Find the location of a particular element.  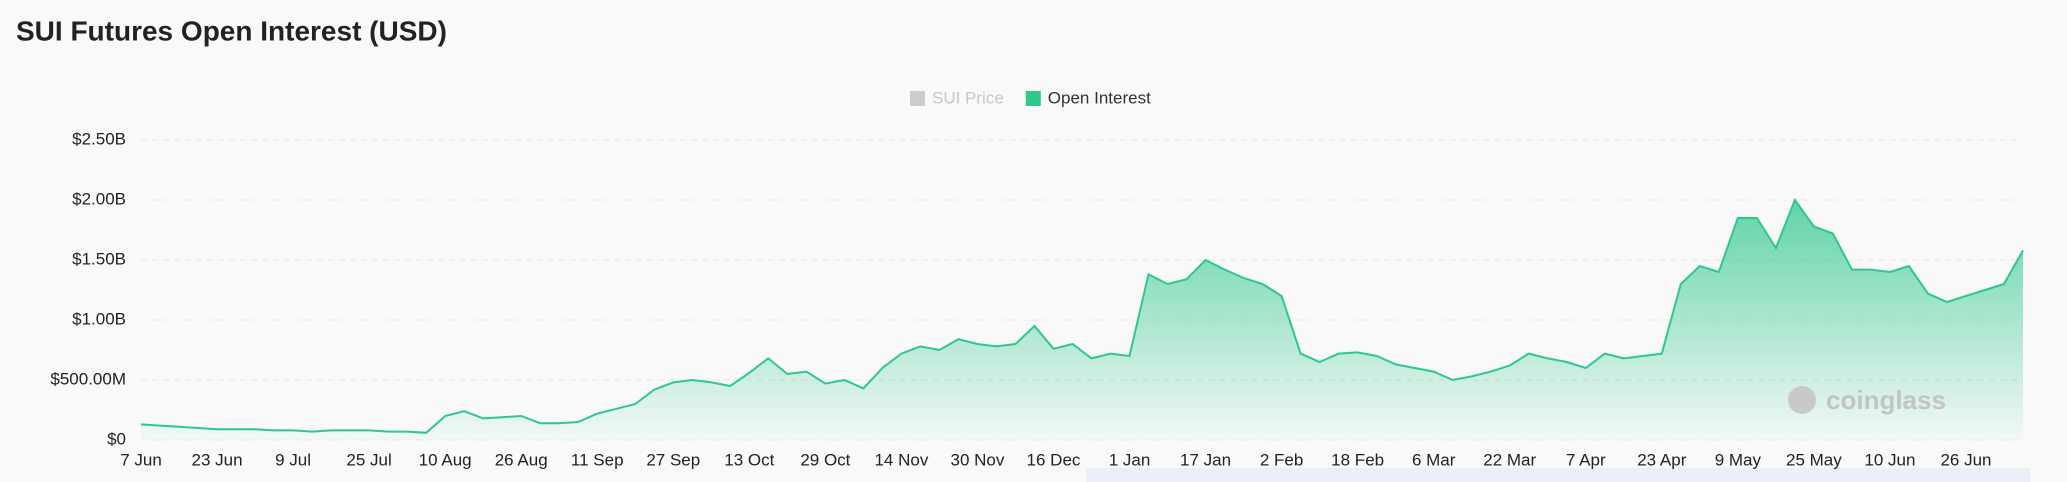

range-slider is located at coordinates (1558, 475).